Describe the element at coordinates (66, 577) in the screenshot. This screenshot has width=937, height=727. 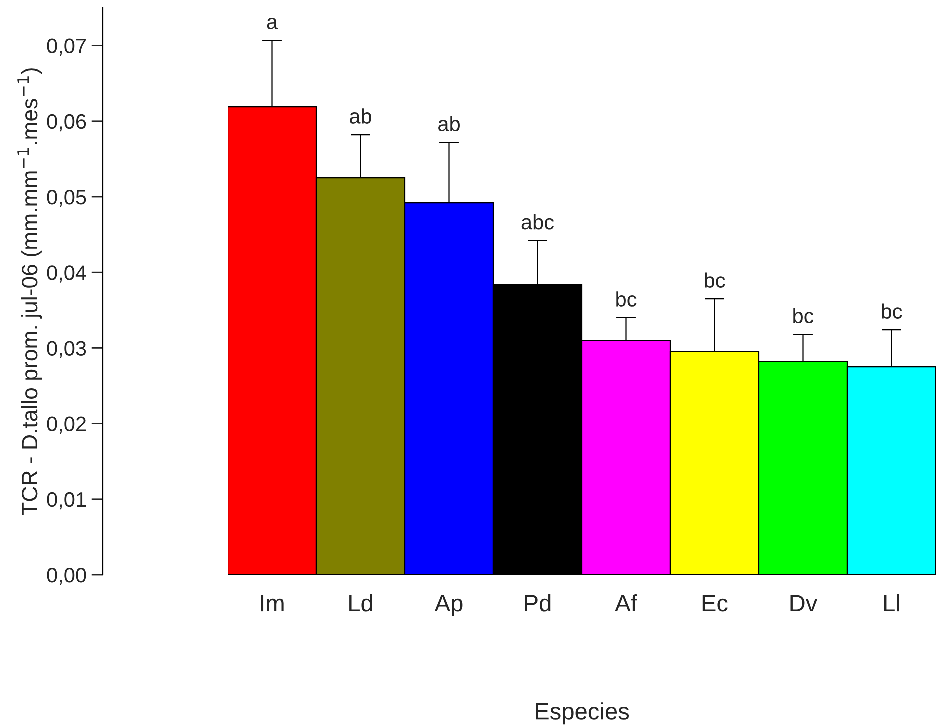
I see `y-tick-label: 0,00` at that location.